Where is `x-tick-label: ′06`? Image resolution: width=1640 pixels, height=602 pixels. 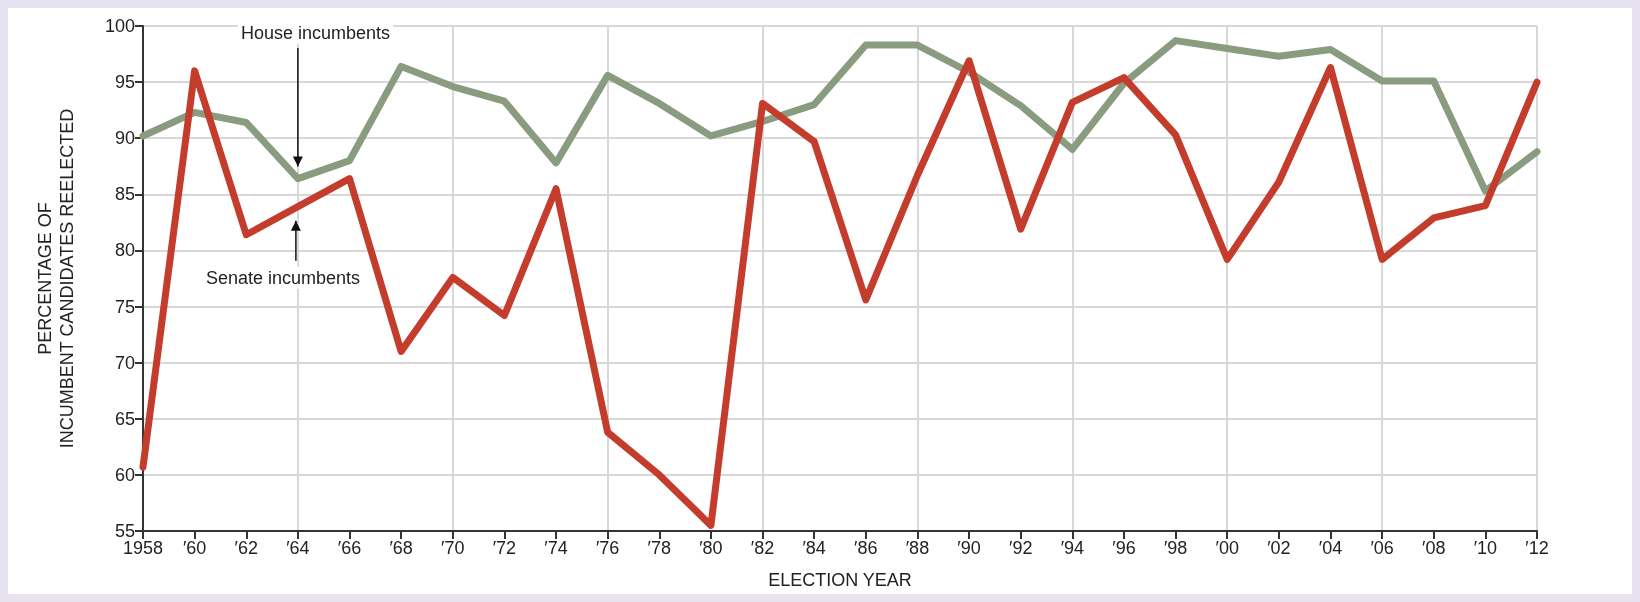
x-tick-label: ′06 is located at coordinates (1382, 548).